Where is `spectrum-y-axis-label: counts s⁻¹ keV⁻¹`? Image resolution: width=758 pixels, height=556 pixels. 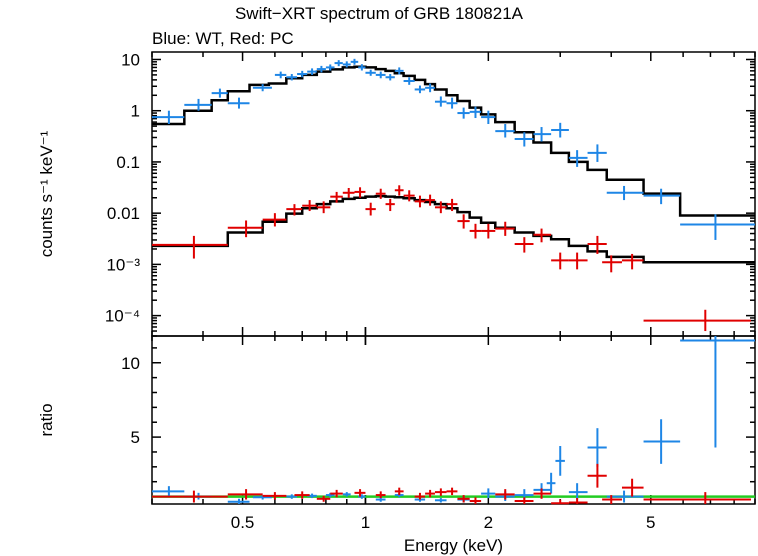
spectrum-y-axis-label: counts s⁻¹ keV⁻¹ is located at coordinates (46, 193).